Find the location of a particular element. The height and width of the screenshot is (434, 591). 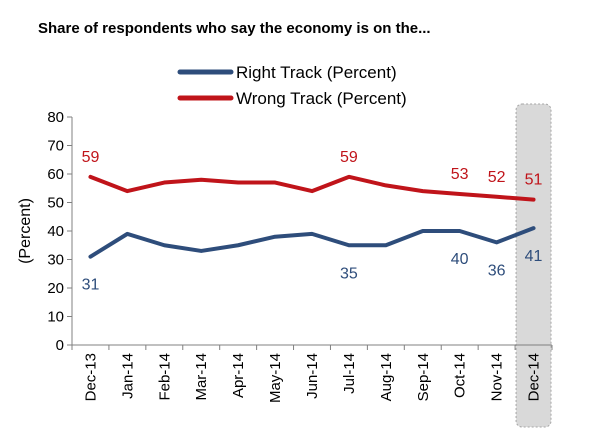

x-tick-label: Jun-14 is located at coordinates (312, 376).